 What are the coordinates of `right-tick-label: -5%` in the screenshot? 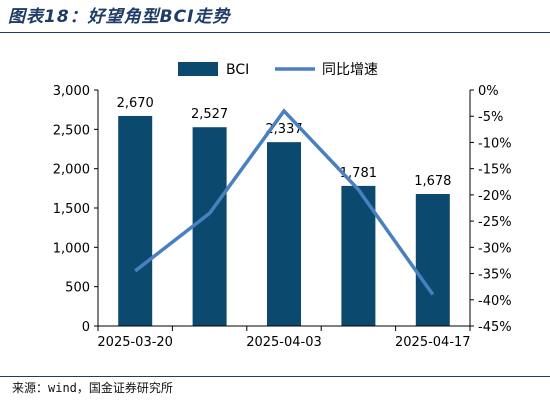 It's located at (490, 117).